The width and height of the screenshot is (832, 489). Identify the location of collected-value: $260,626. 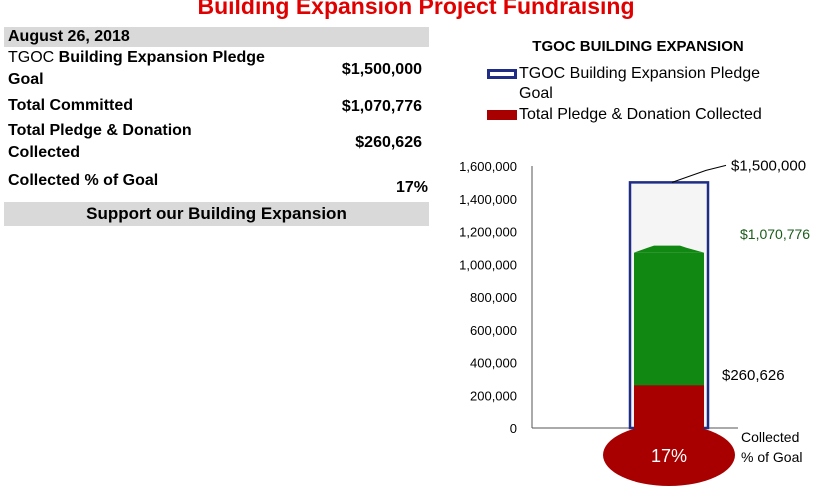
(388, 142).